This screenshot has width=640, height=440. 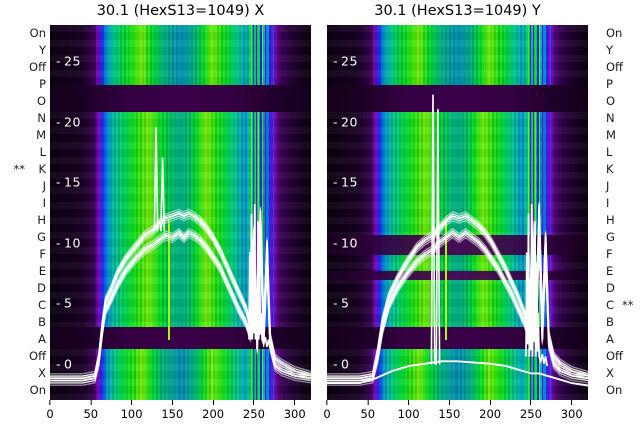 I want to click on channel-label-left-e: E, so click(x=42, y=271).